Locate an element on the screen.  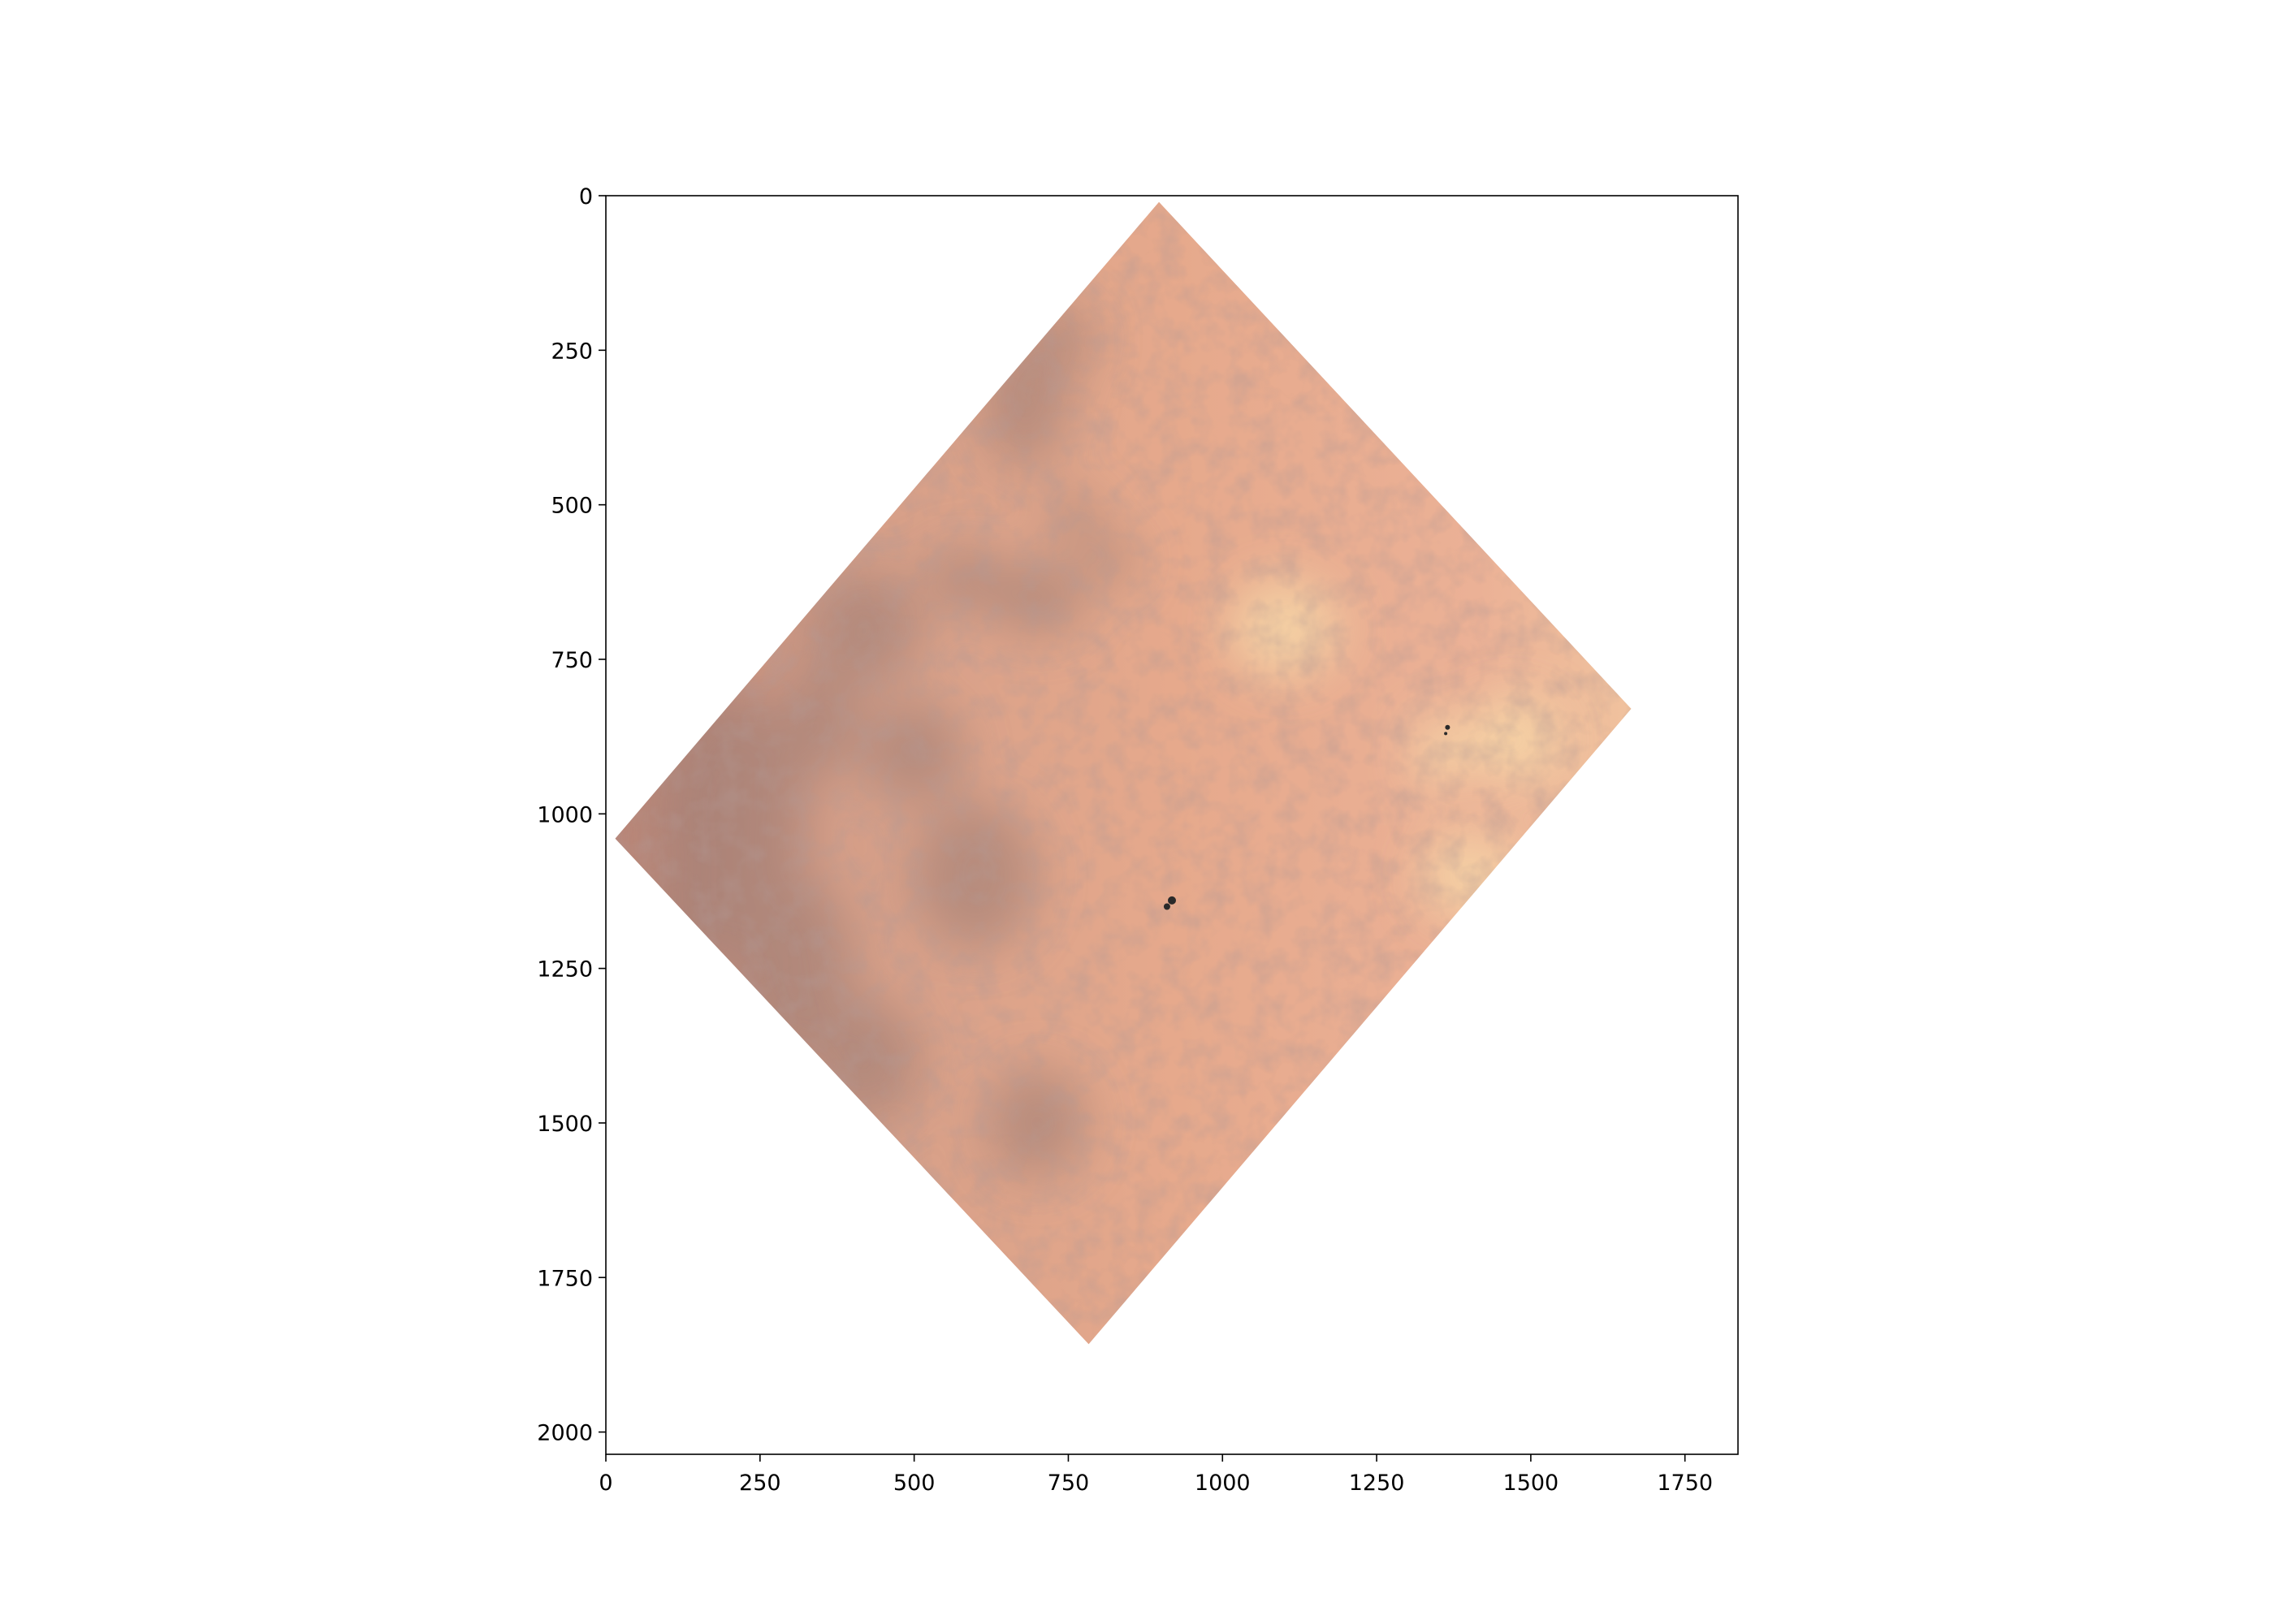
y-tick-label: 1250 is located at coordinates (565, 970).